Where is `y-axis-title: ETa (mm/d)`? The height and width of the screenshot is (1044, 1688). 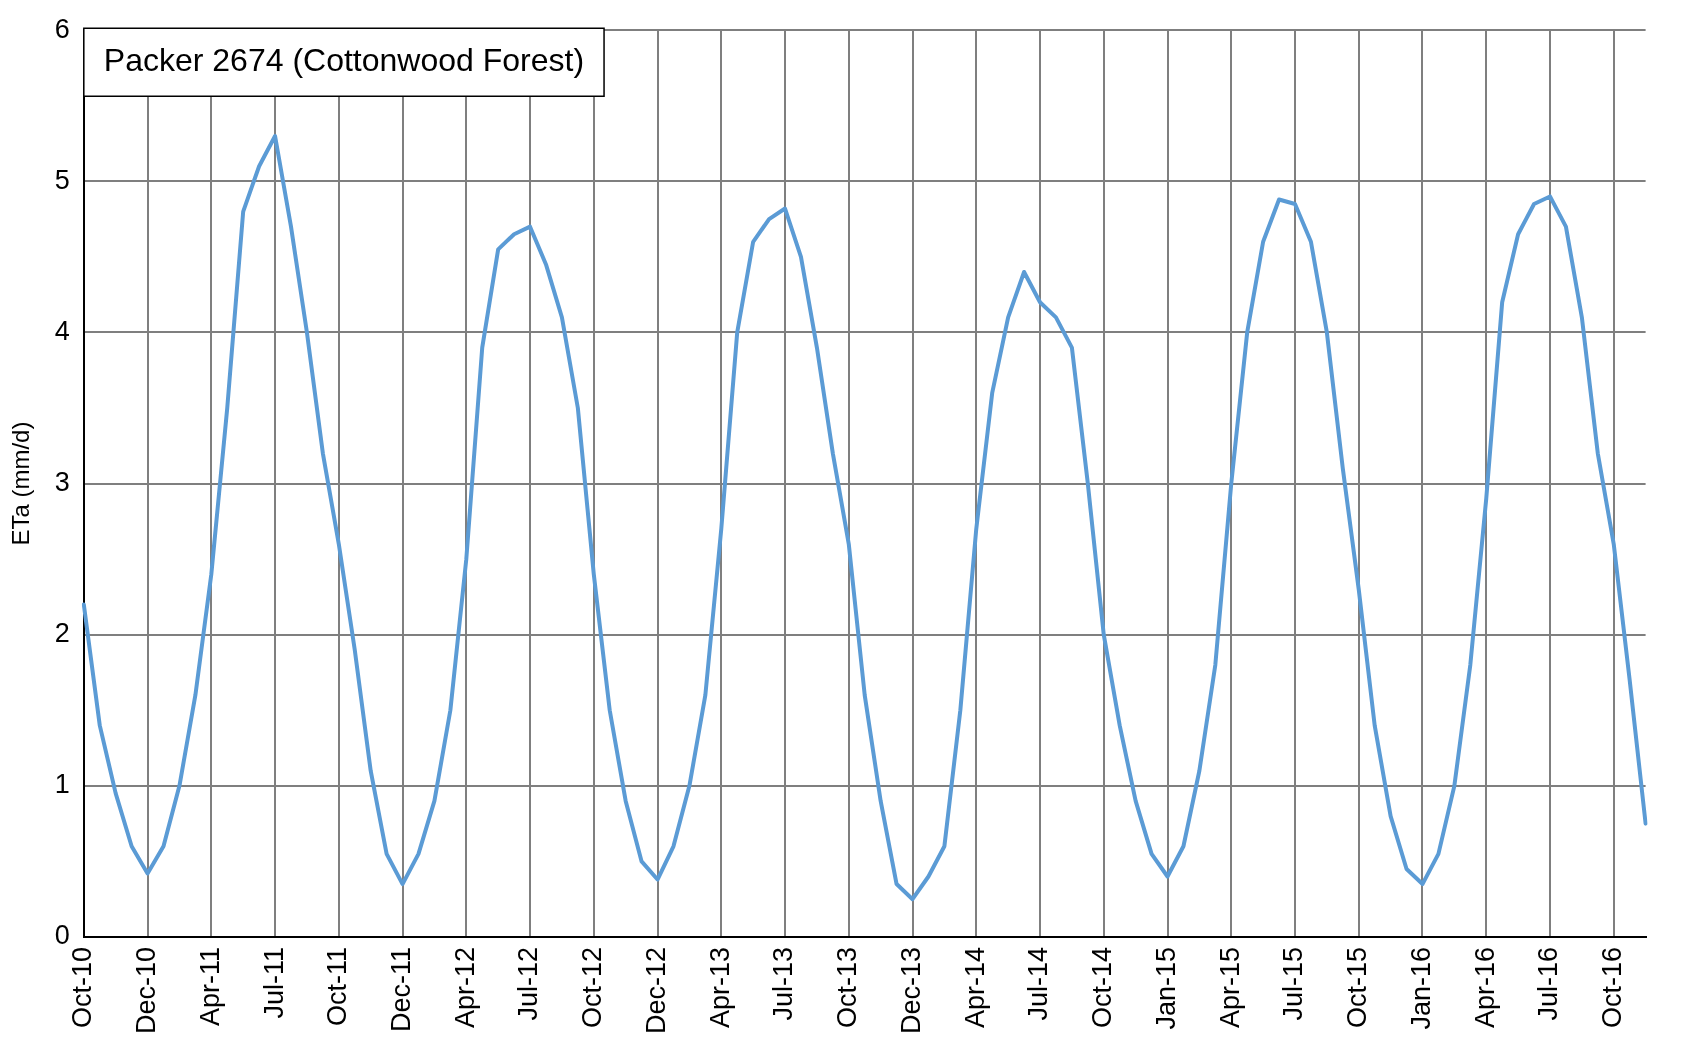 y-axis-title: ETa (mm/d) is located at coordinates (21, 483).